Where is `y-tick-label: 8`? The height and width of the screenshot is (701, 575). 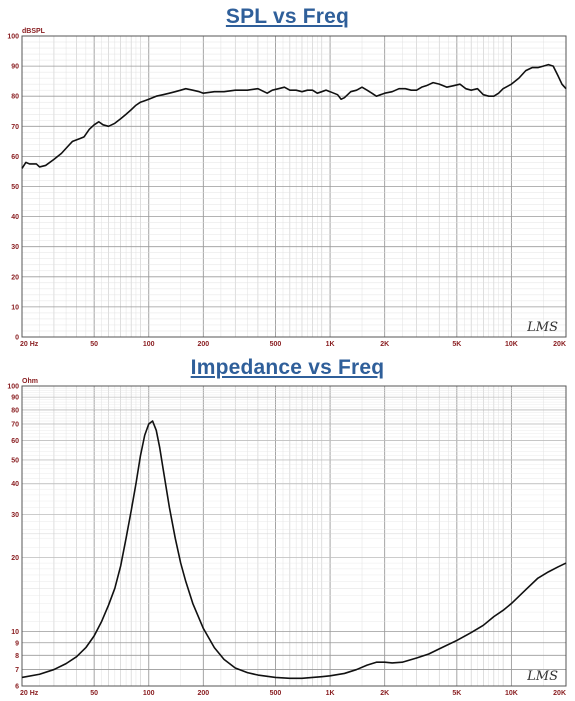
y-tick-label: 8 is located at coordinates (17, 656).